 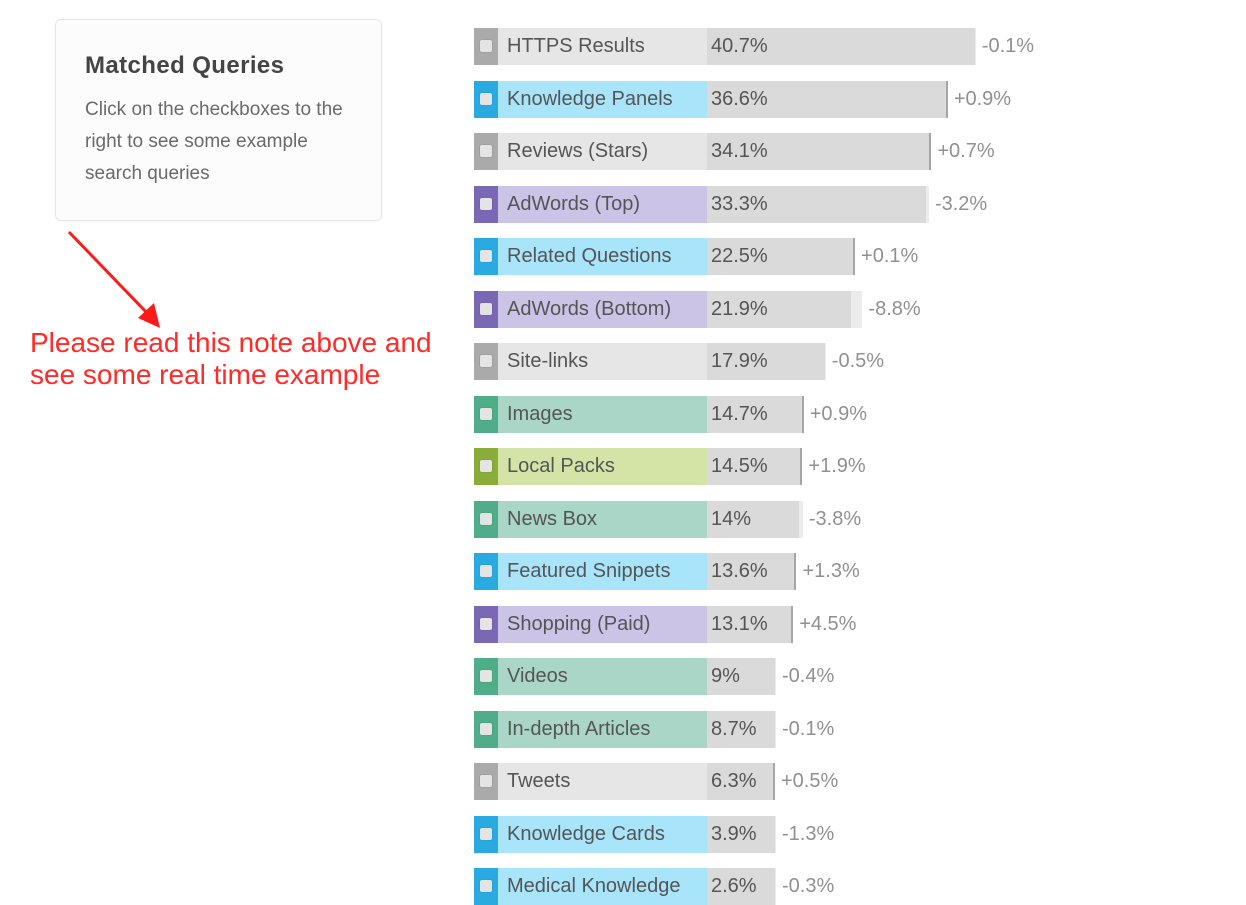 What do you see at coordinates (824, 466) in the screenshot?
I see `chart-row: Local Packs 14.5% +1.9%` at bounding box center [824, 466].